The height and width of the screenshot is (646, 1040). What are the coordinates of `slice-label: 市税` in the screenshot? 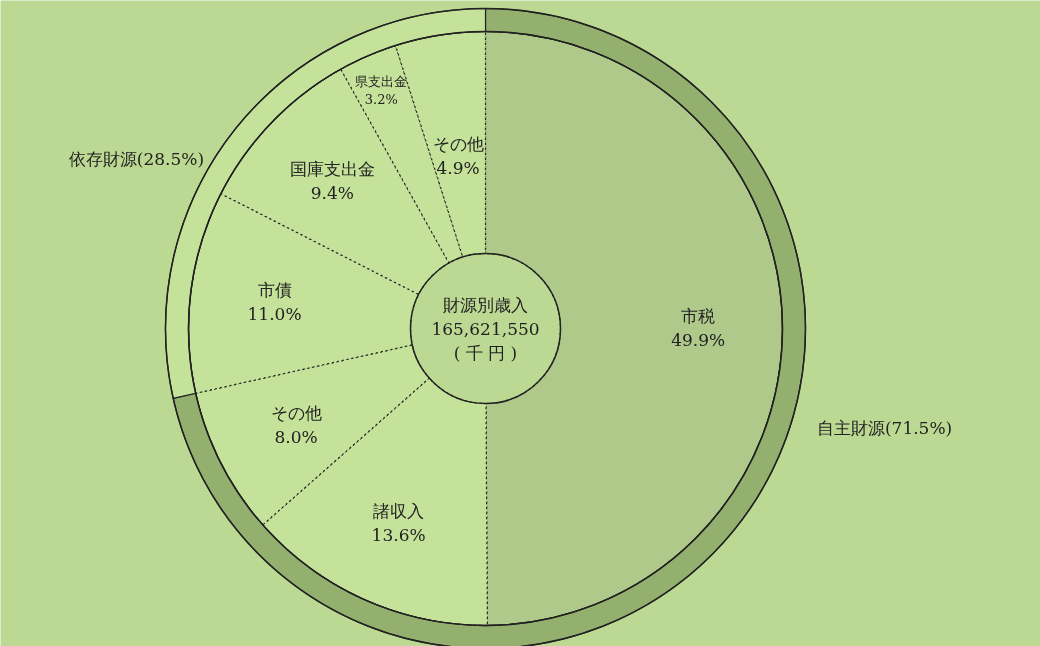 It's located at (698, 315).